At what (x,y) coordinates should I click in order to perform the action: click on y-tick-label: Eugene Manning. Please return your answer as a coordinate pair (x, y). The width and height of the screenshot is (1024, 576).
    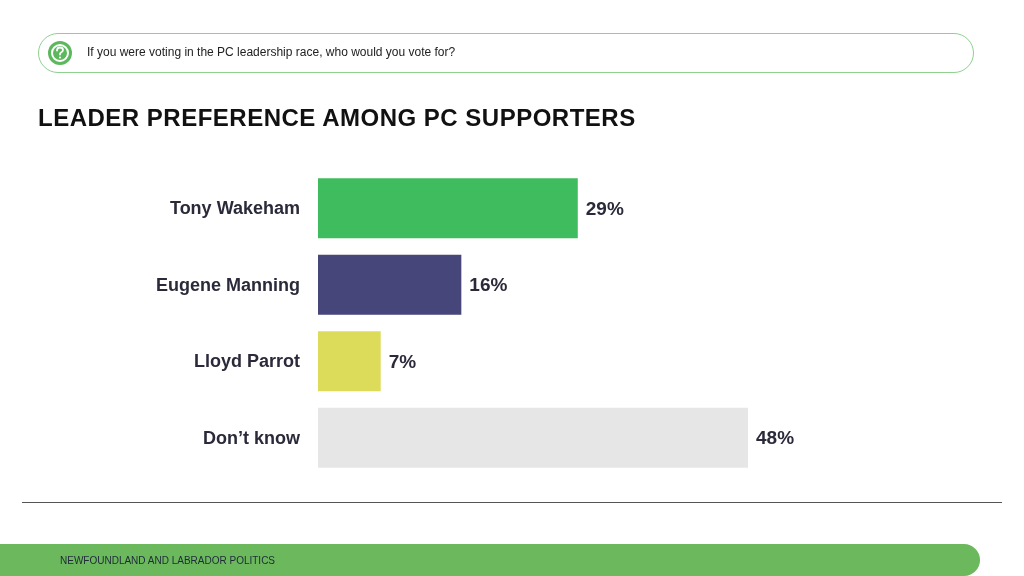
    Looking at the image, I should click on (228, 284).